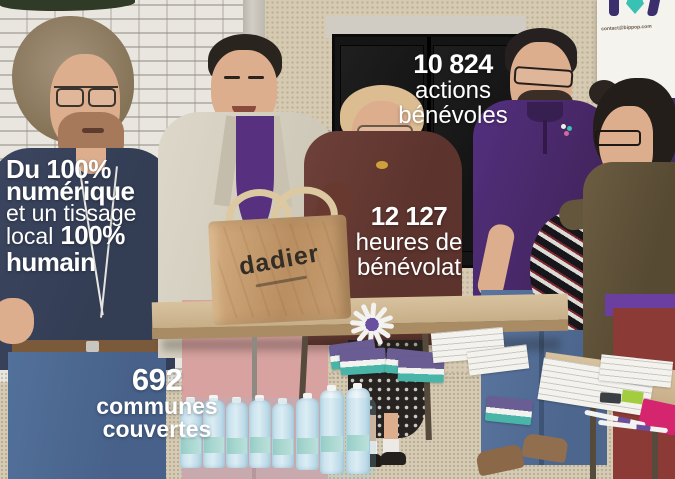  What do you see at coordinates (51, 262) in the screenshot?
I see `headline-line: humain` at bounding box center [51, 262].